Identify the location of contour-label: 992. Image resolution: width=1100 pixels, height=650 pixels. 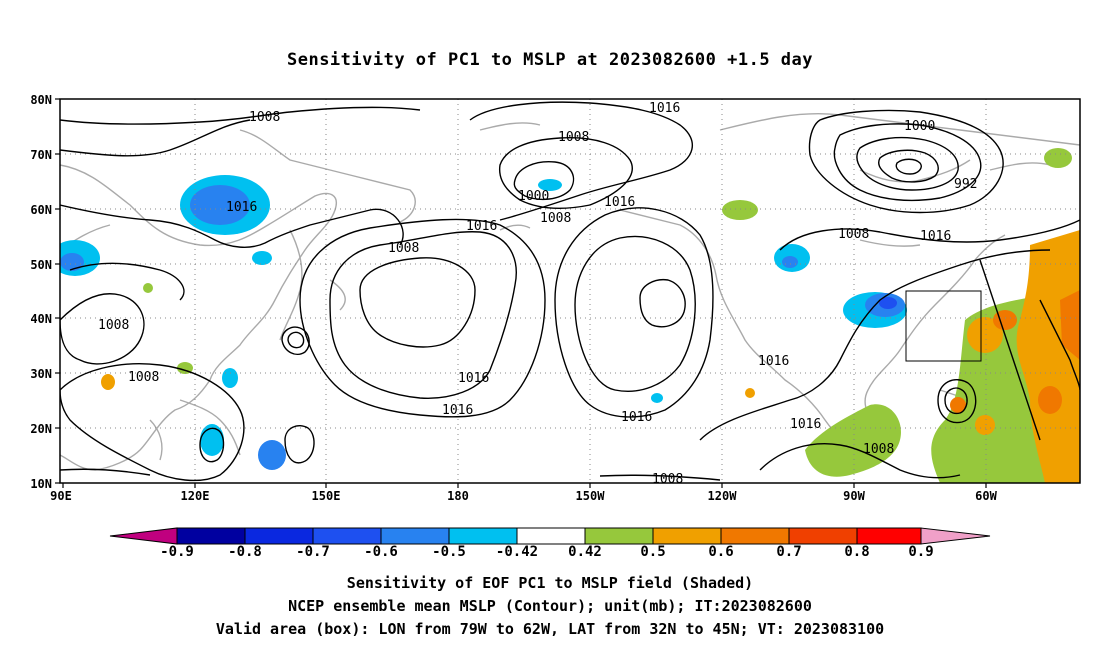
(965, 184).